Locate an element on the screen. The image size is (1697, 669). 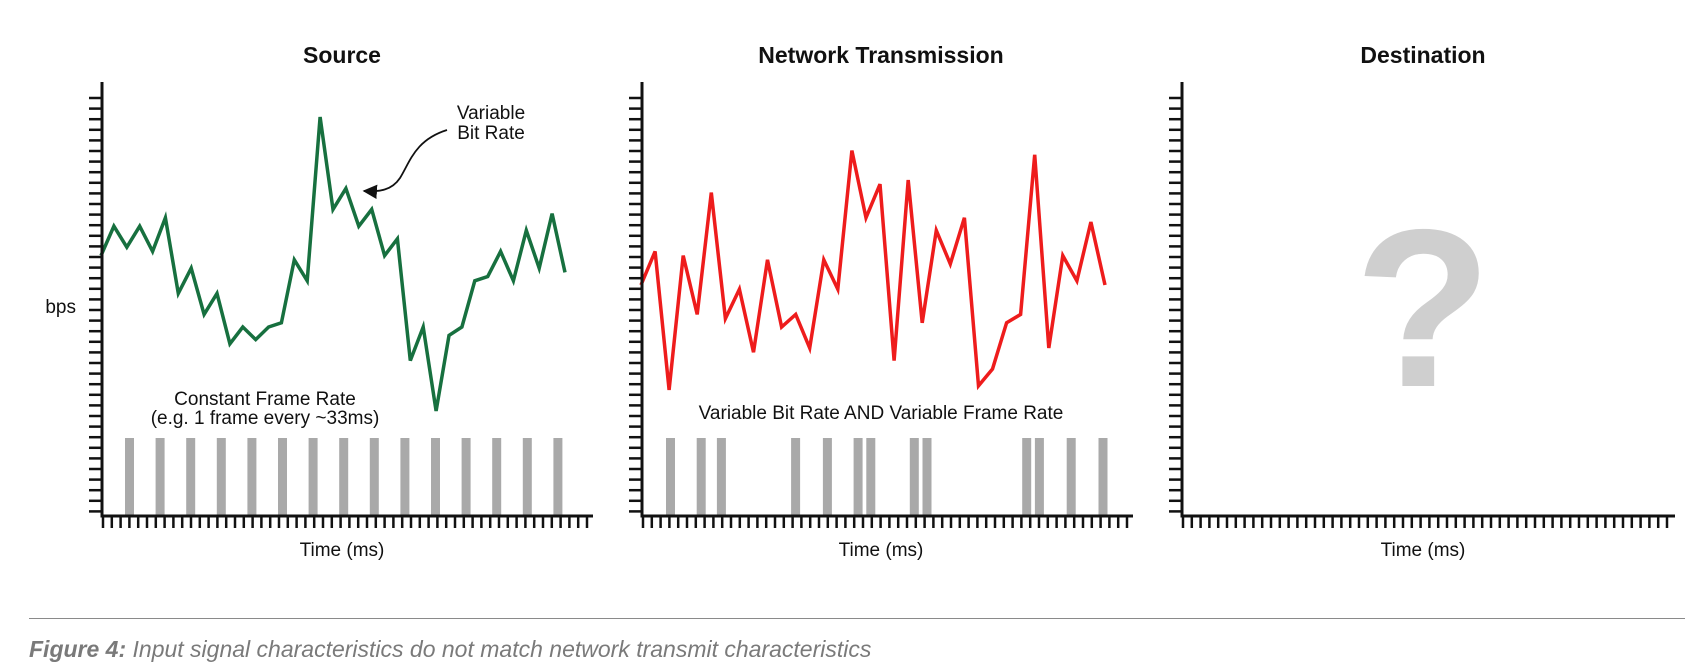
frame-interval-label: (e.g. 1 frame every ~33ms) is located at coordinates (265, 418).